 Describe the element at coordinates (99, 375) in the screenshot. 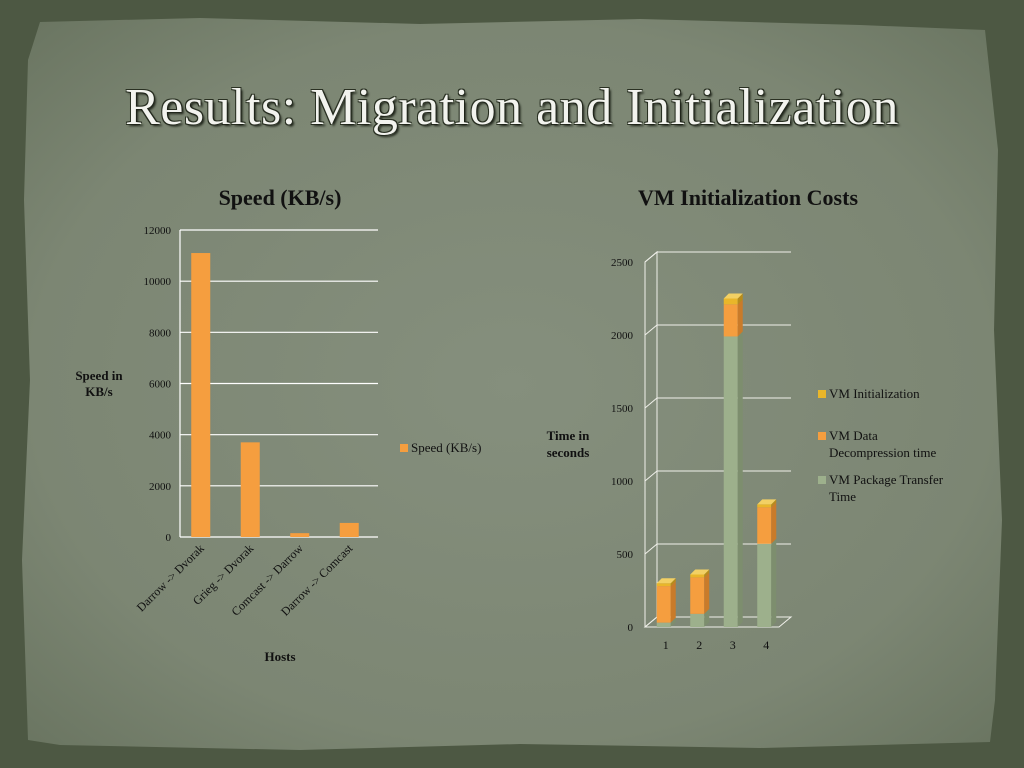

I see `y-axis-title-line1: Speed in` at that location.